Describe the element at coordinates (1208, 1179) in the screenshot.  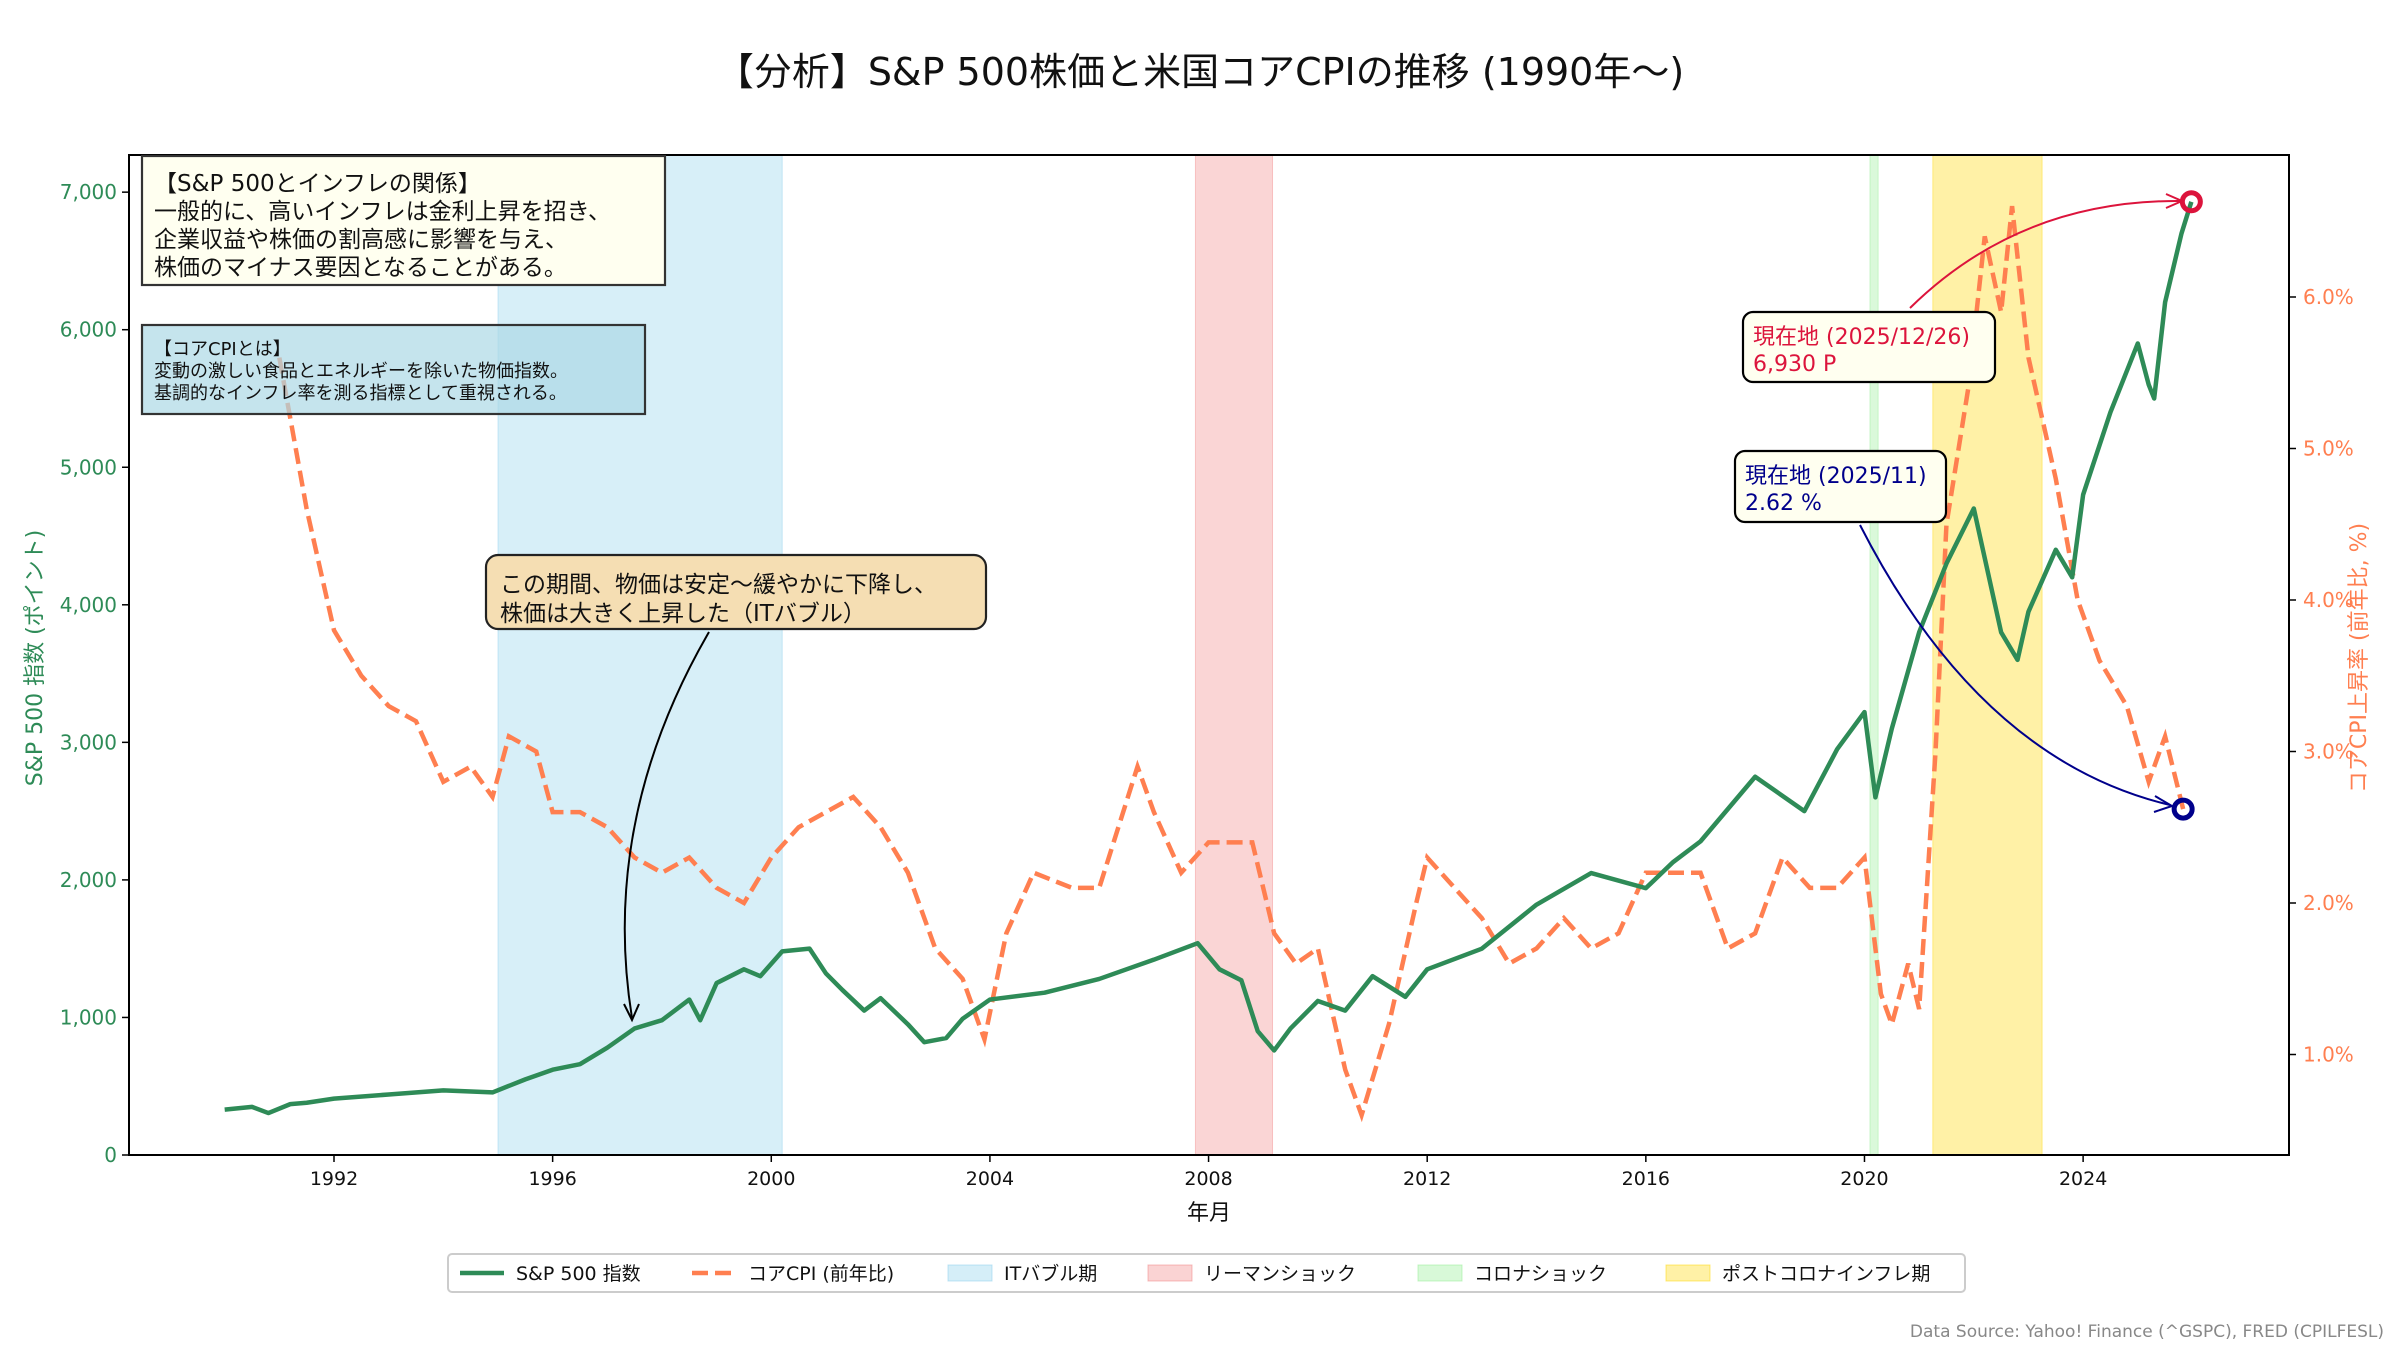
I see `x-tick-label: 2008` at that location.